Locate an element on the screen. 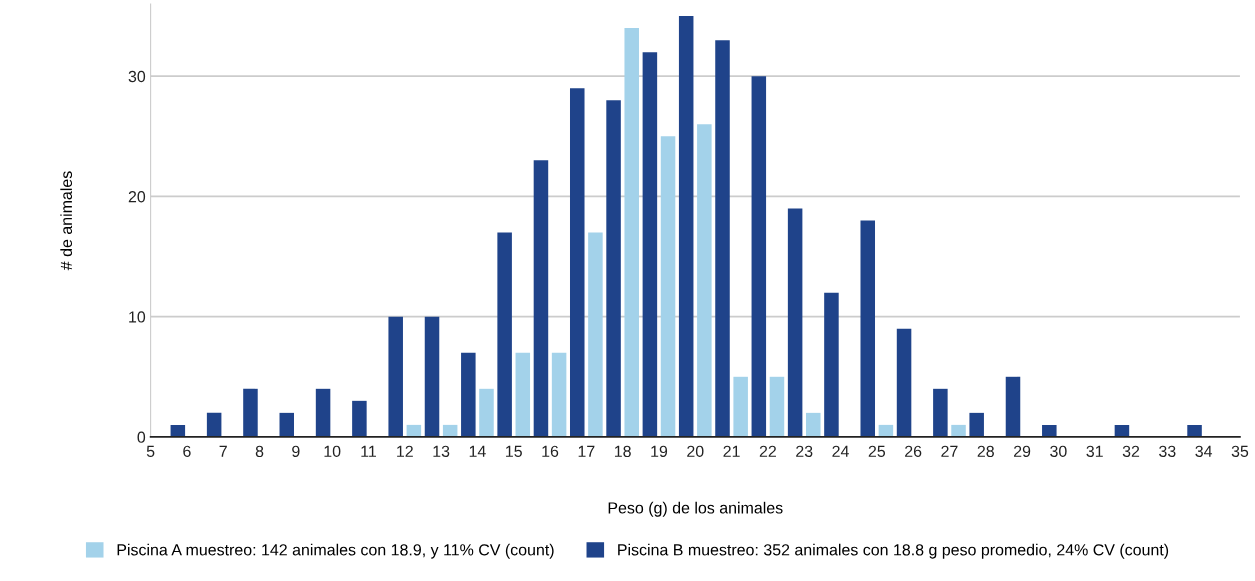 The height and width of the screenshot is (581, 1255). x-tick-label: 31 is located at coordinates (1094, 451).